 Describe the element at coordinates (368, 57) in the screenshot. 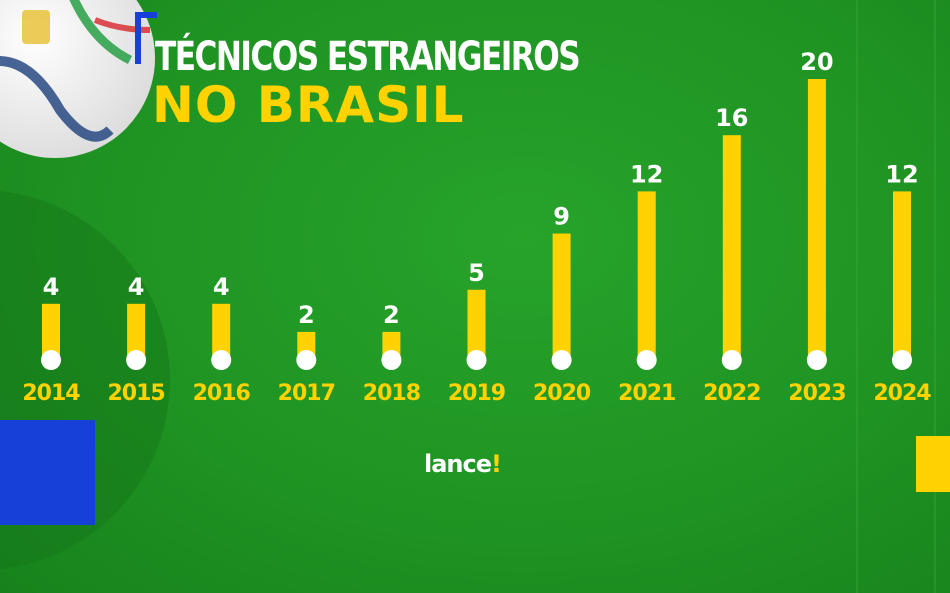

I see `chart-title-line1: TÉCNICOS ESTRANGEIROS` at that location.